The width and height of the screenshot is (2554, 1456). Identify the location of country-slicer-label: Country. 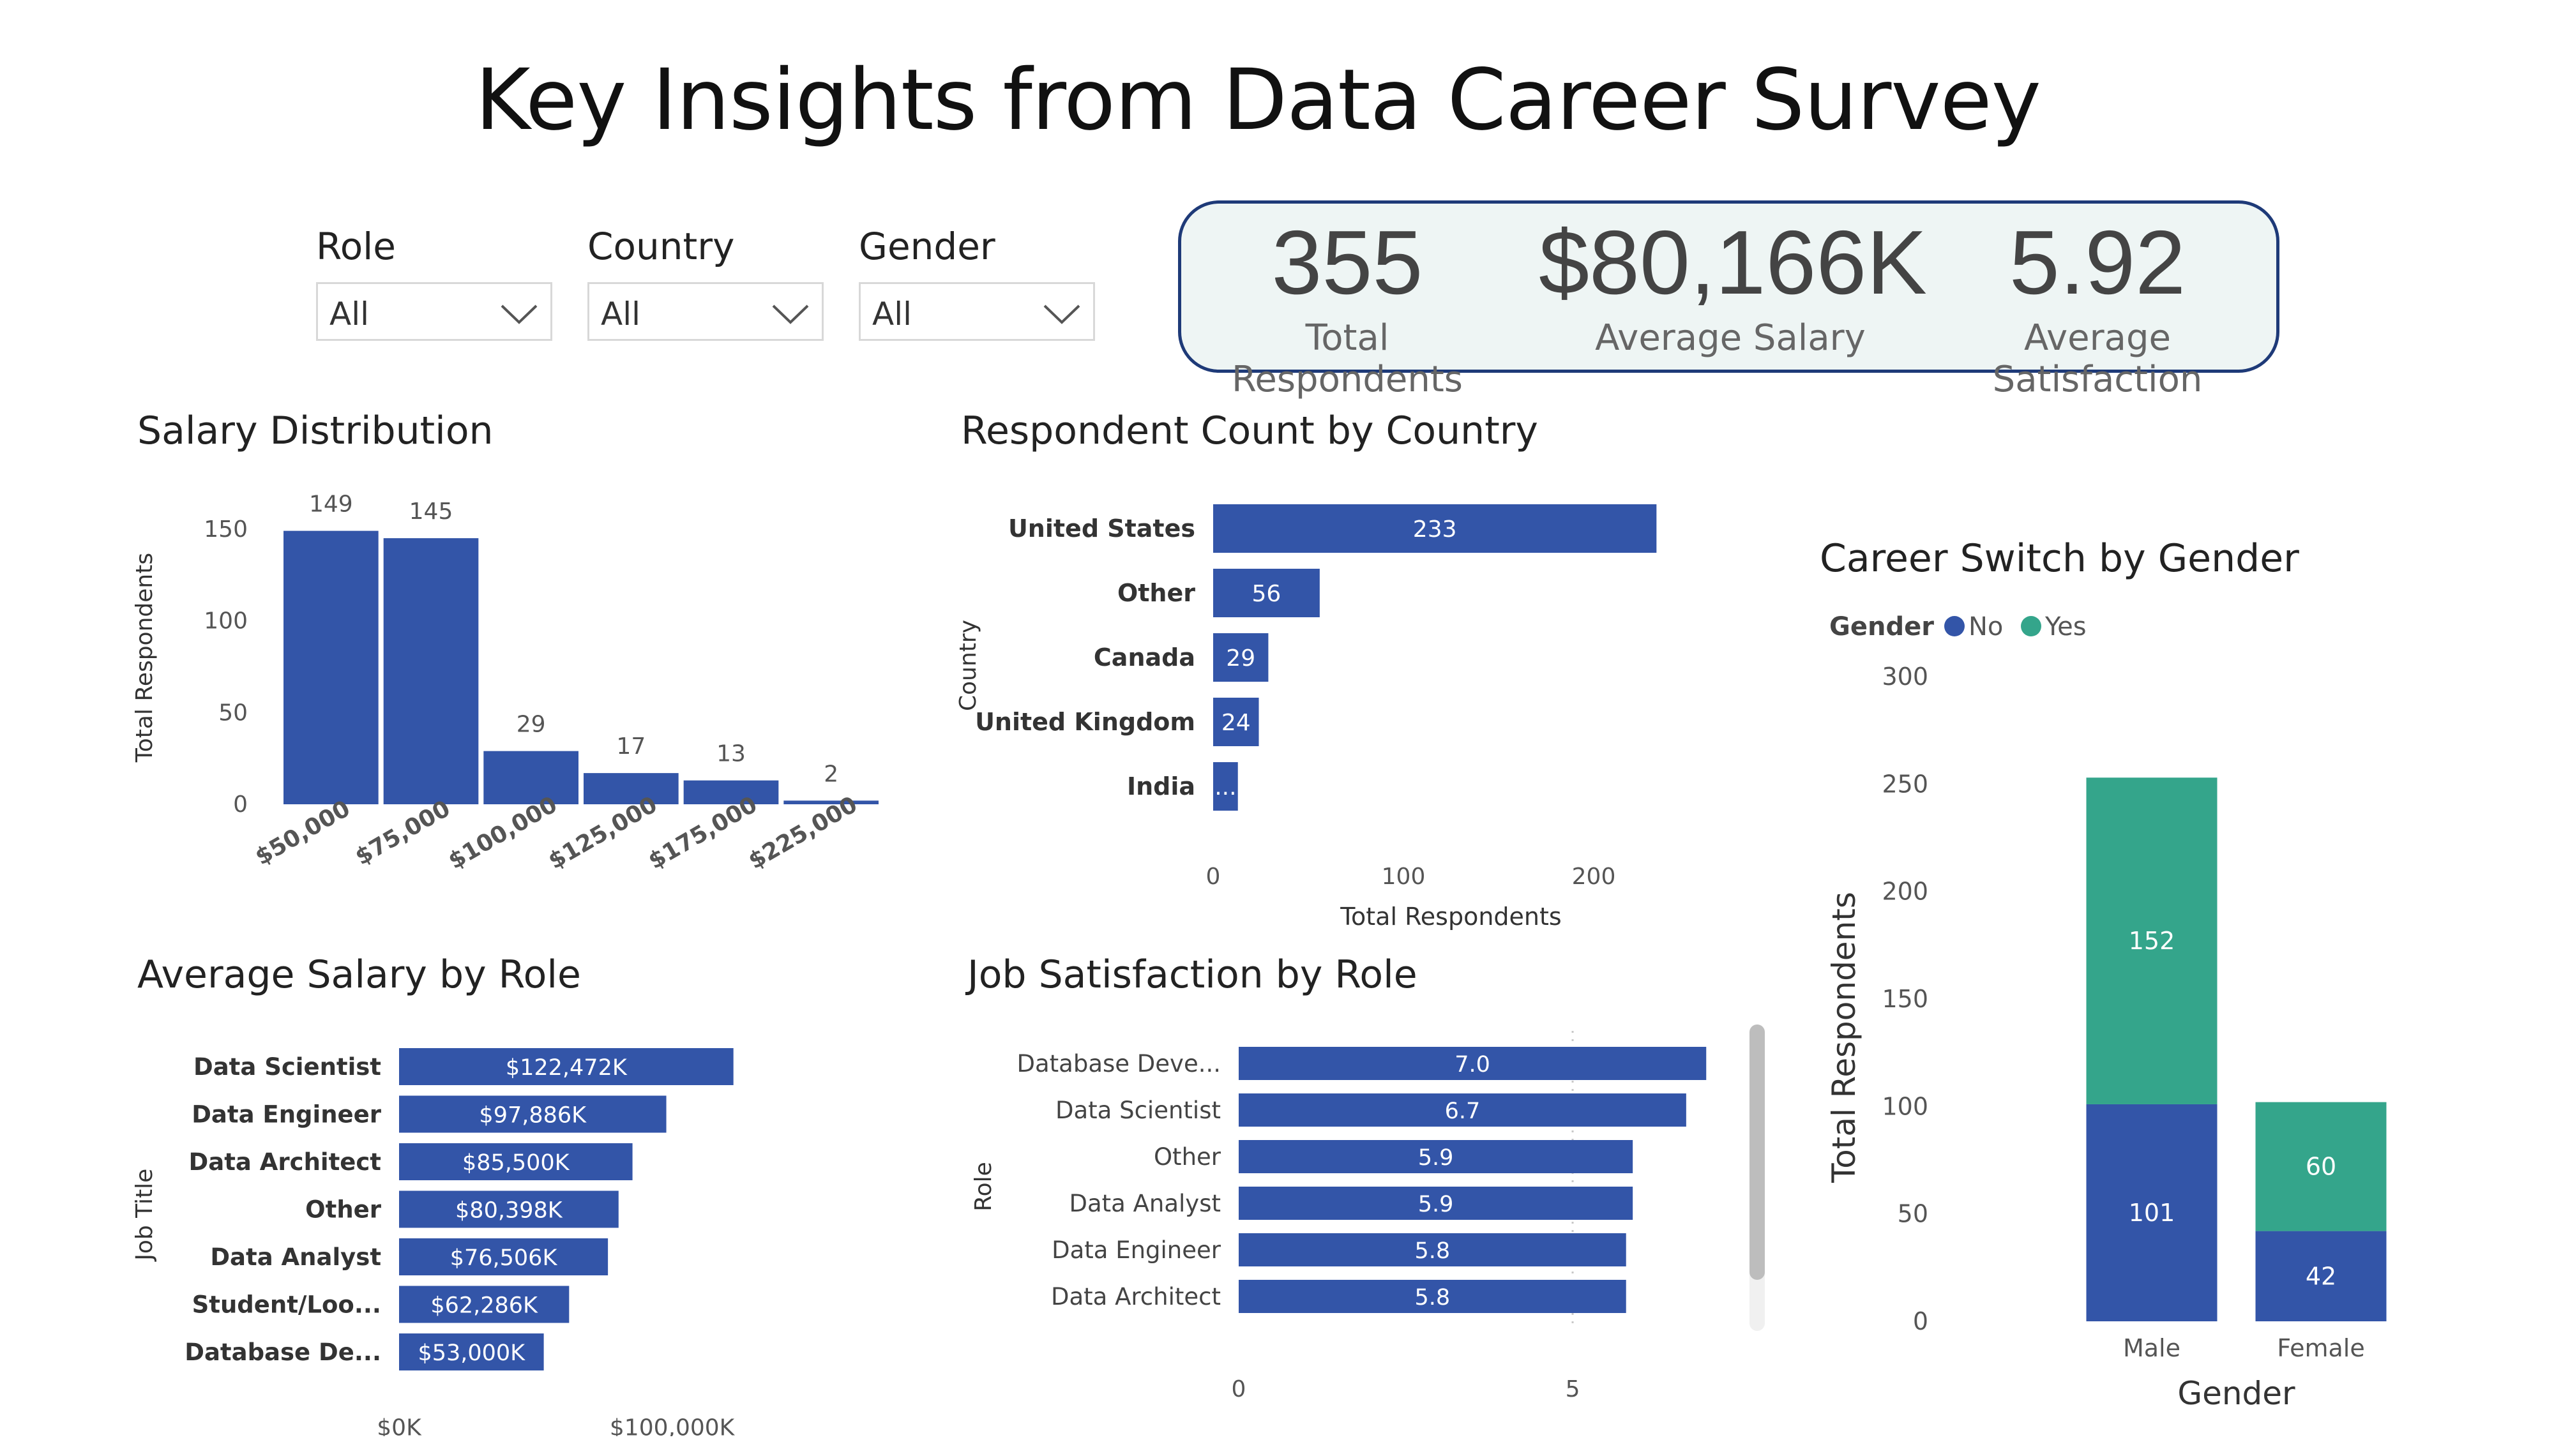
(661, 246).